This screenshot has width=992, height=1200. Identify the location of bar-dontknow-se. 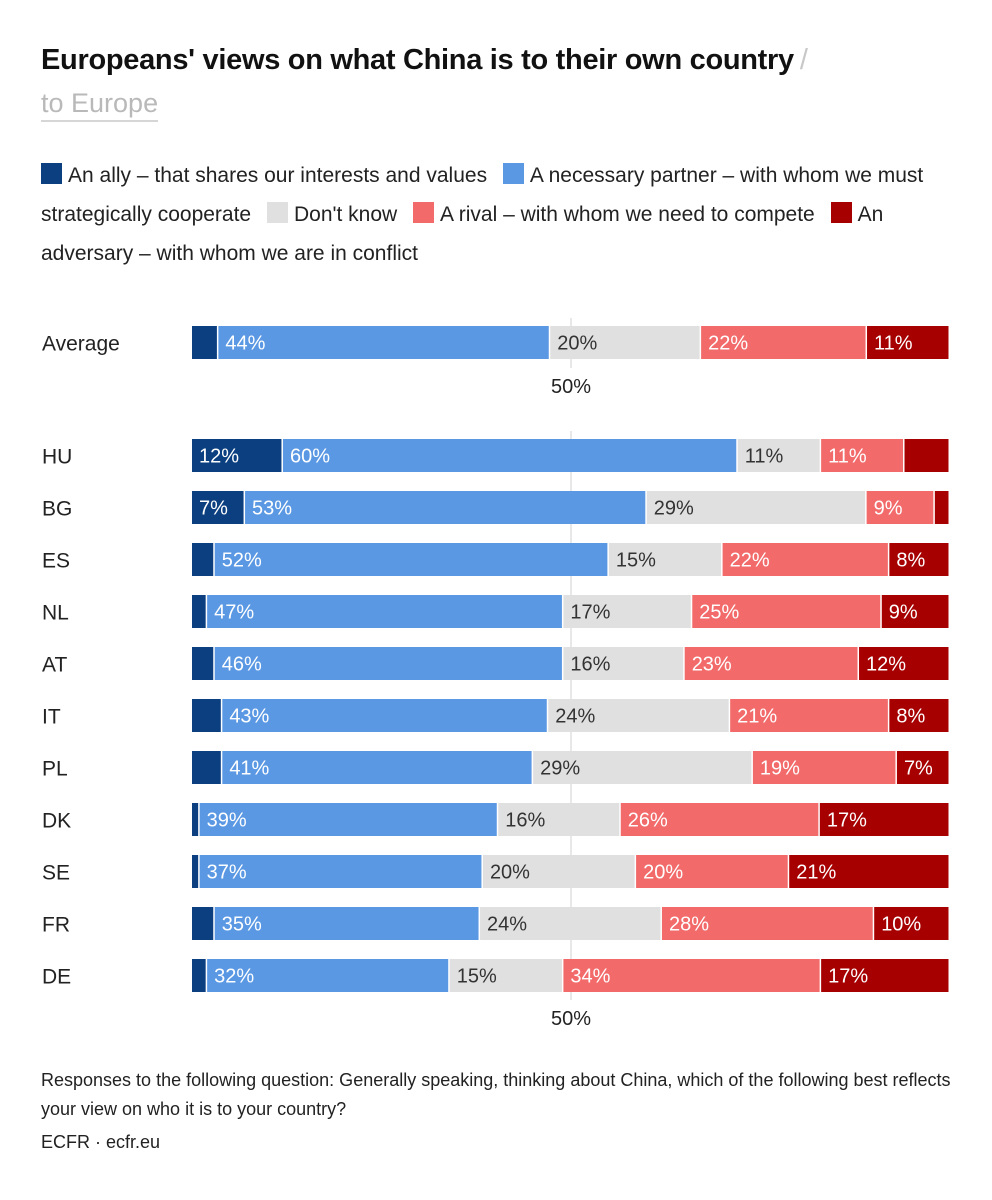
(558, 871).